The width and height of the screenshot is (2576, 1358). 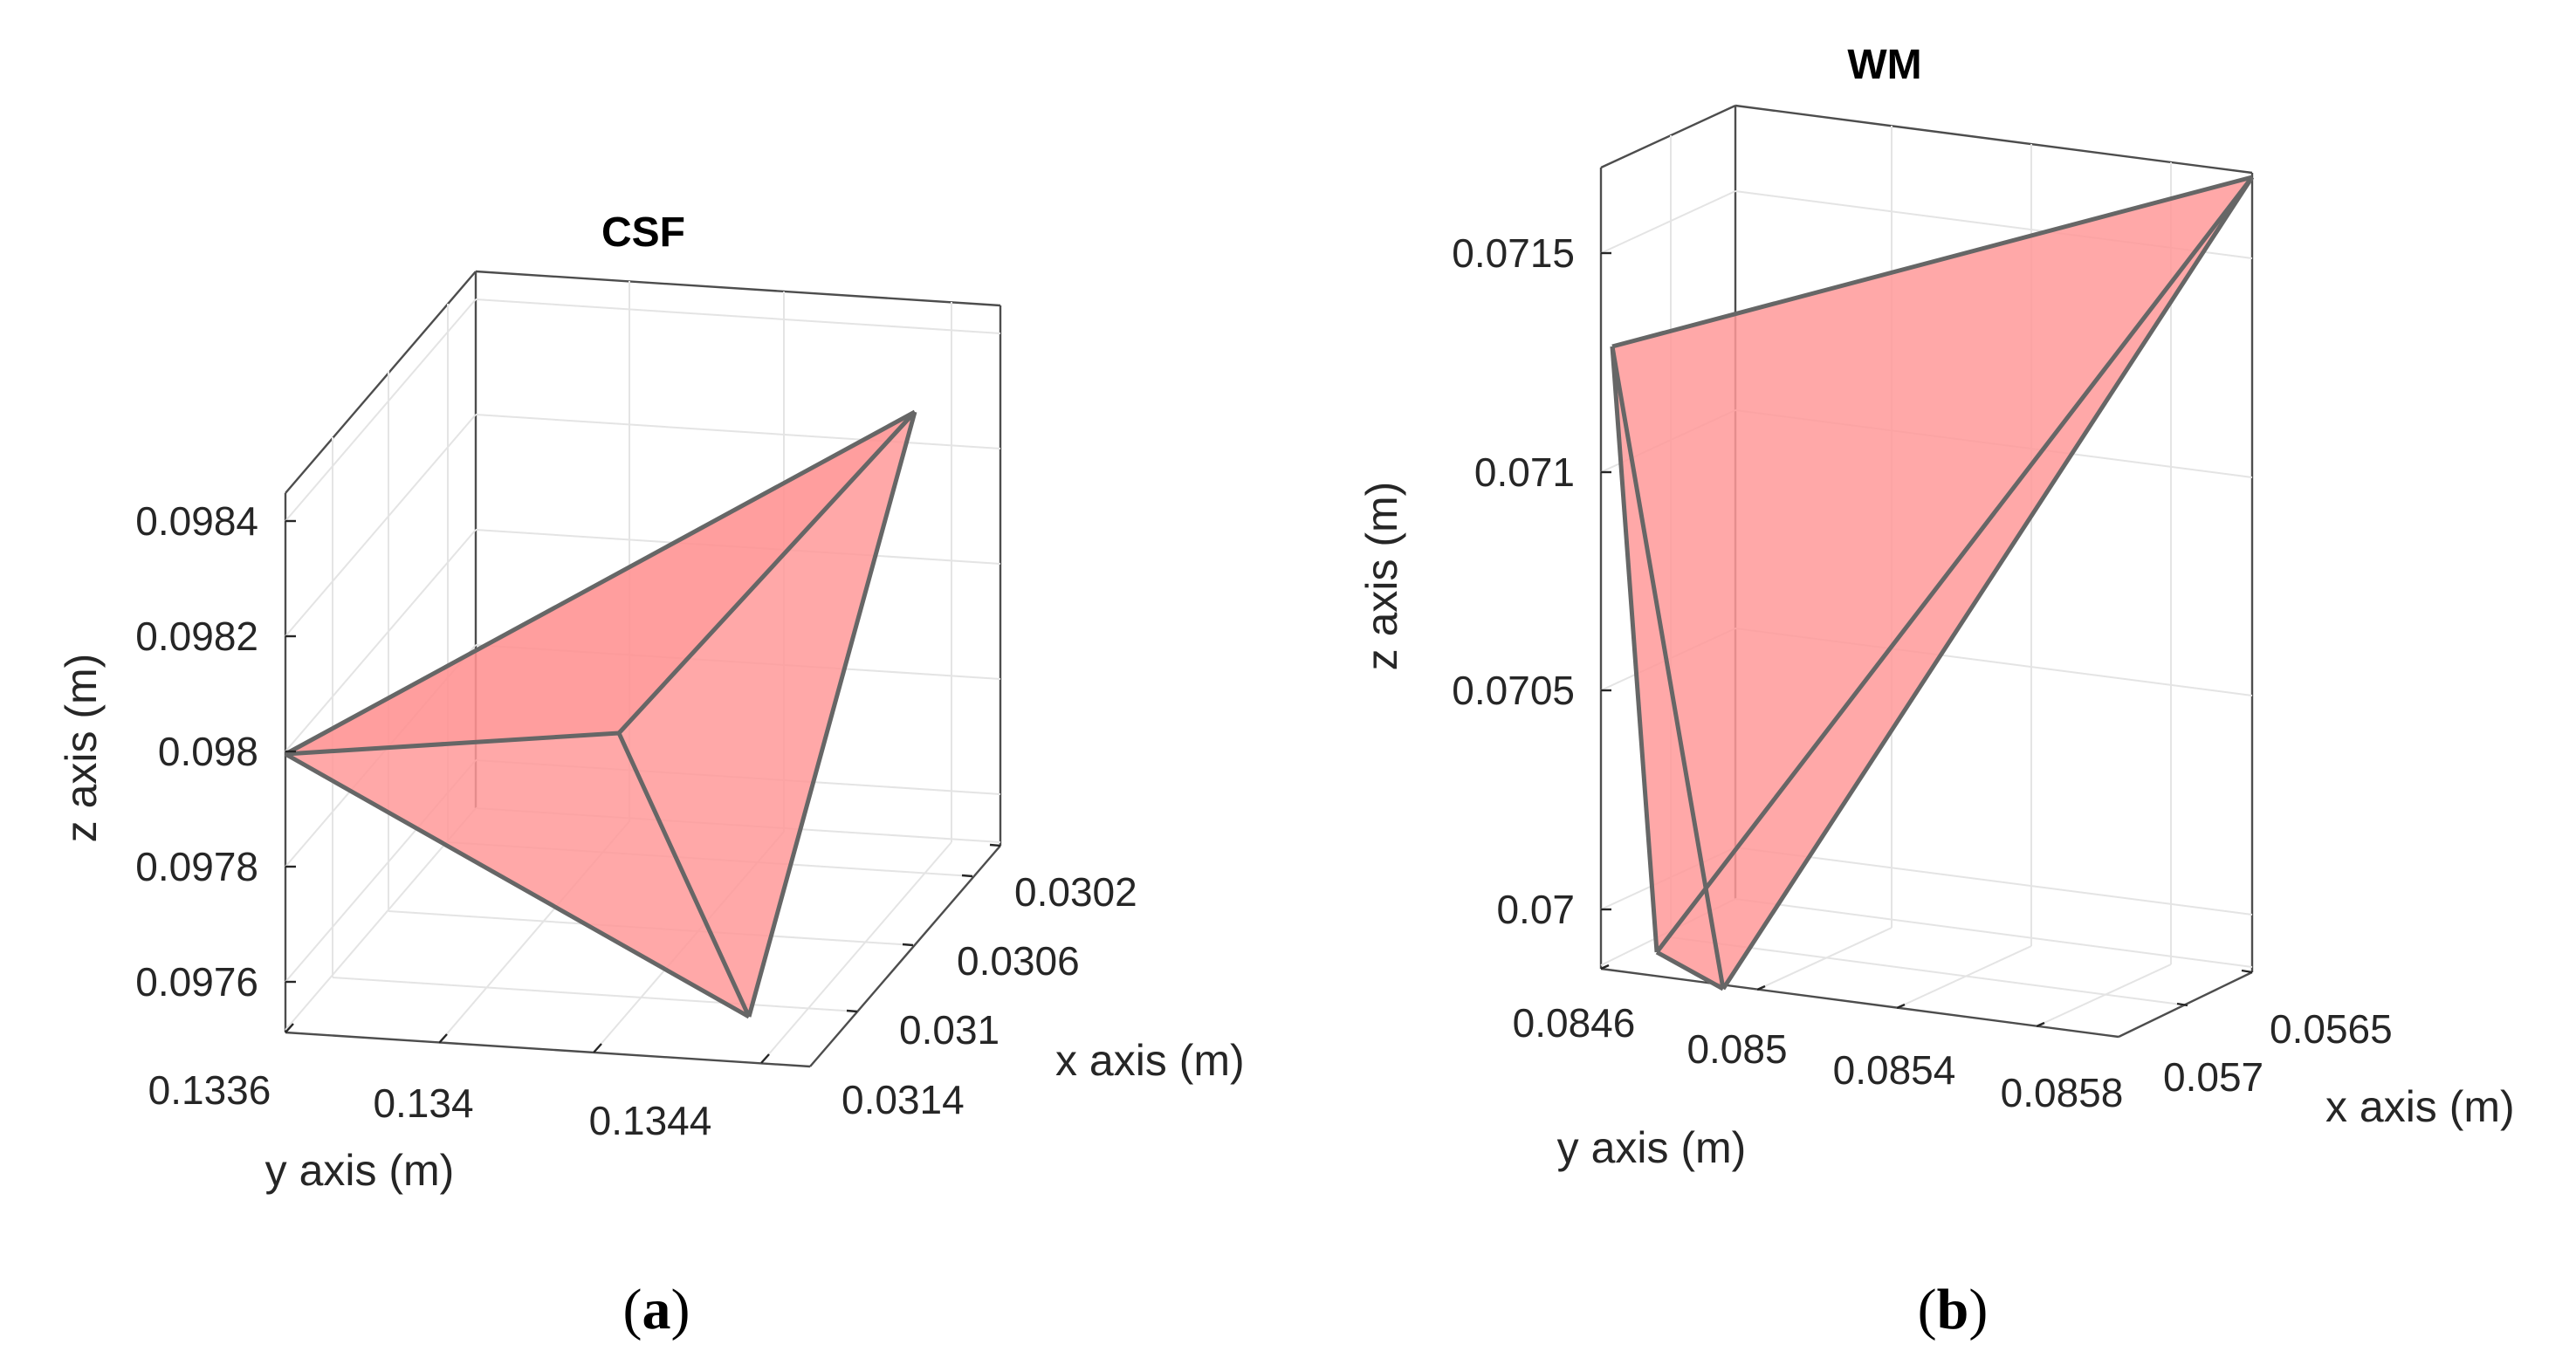 What do you see at coordinates (1381, 576) in the screenshot?
I see `wm-z-label: z axis (m)` at bounding box center [1381, 576].